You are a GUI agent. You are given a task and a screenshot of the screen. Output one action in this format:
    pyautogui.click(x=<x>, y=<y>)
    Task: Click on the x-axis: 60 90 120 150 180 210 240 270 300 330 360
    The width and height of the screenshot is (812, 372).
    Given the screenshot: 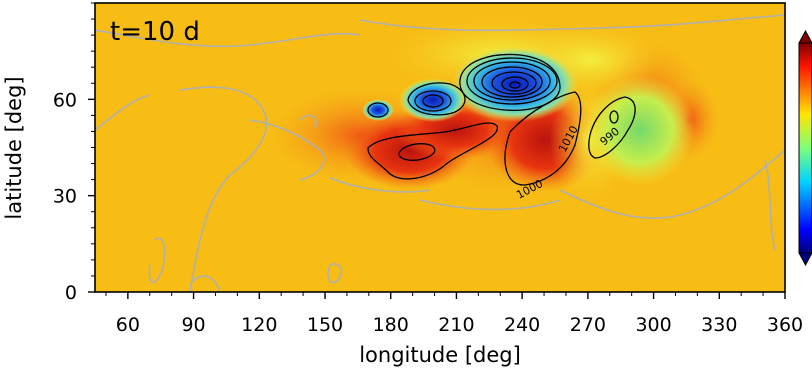 What is the action you would take?
    pyautogui.click(x=454, y=314)
    